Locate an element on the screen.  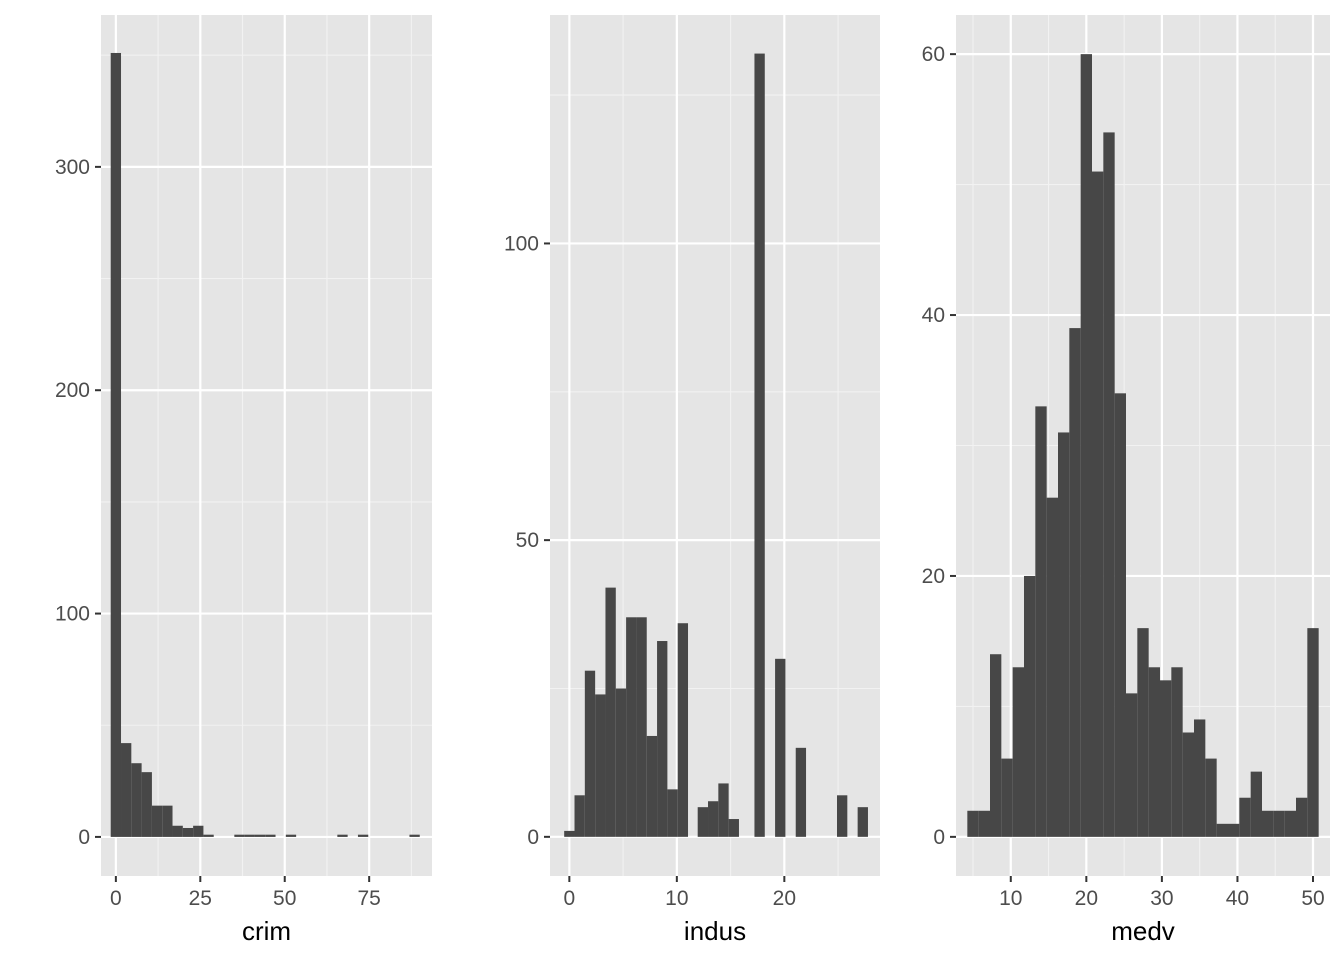
x-axis-title: indus is located at coordinates (715, 931).